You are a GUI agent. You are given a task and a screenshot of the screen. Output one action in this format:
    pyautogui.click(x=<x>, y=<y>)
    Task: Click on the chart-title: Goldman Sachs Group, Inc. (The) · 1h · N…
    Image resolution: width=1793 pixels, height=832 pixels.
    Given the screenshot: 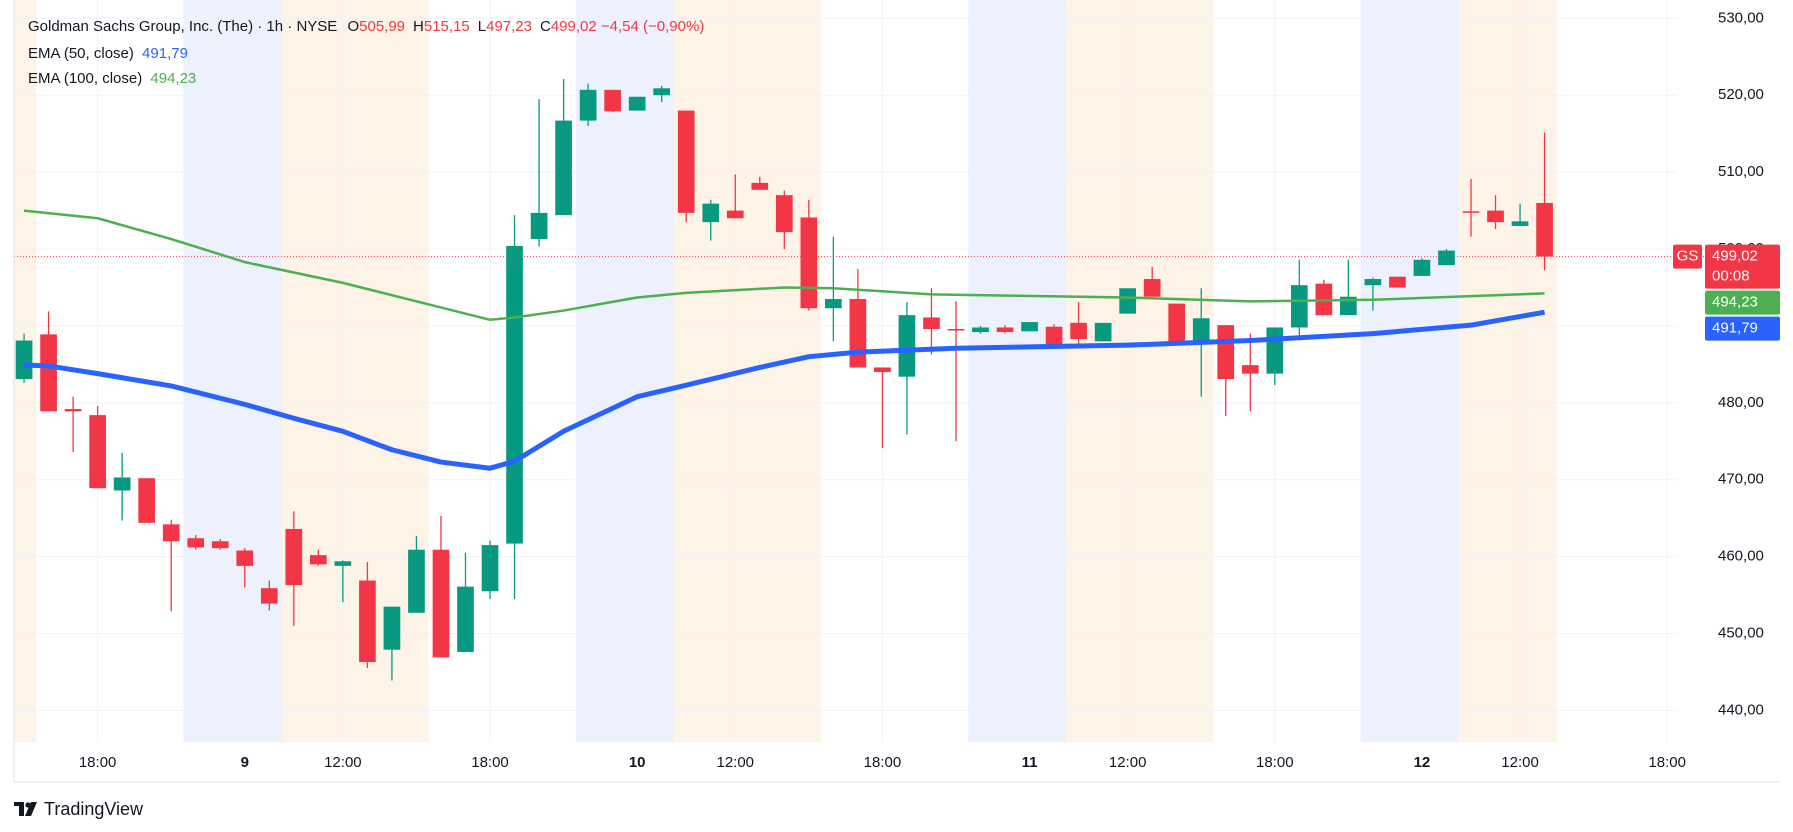 What is the action you would take?
    pyautogui.click(x=183, y=26)
    